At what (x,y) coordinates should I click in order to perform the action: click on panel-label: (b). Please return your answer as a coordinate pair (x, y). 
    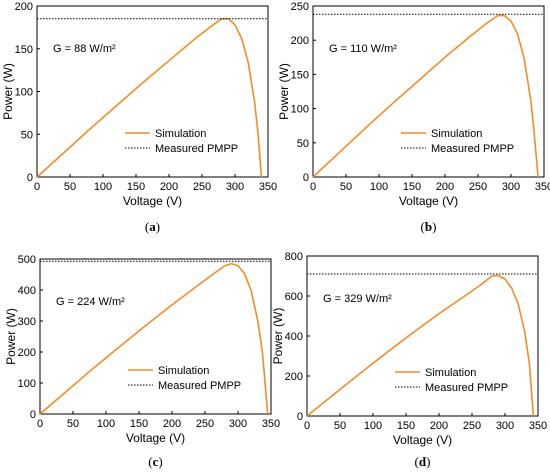
    Looking at the image, I should click on (429, 226).